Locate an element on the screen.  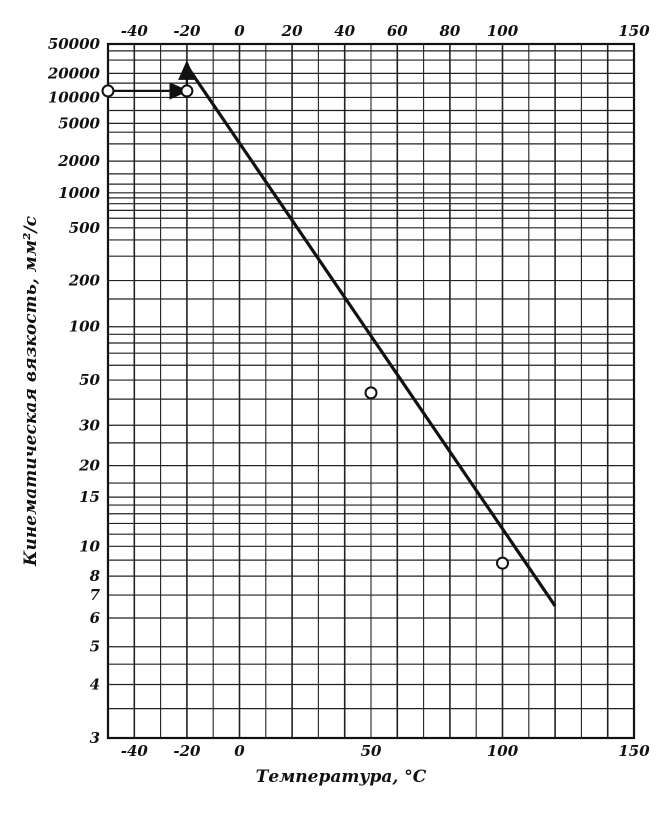
x-tick-label-top: -40 is located at coordinates (135, 31).